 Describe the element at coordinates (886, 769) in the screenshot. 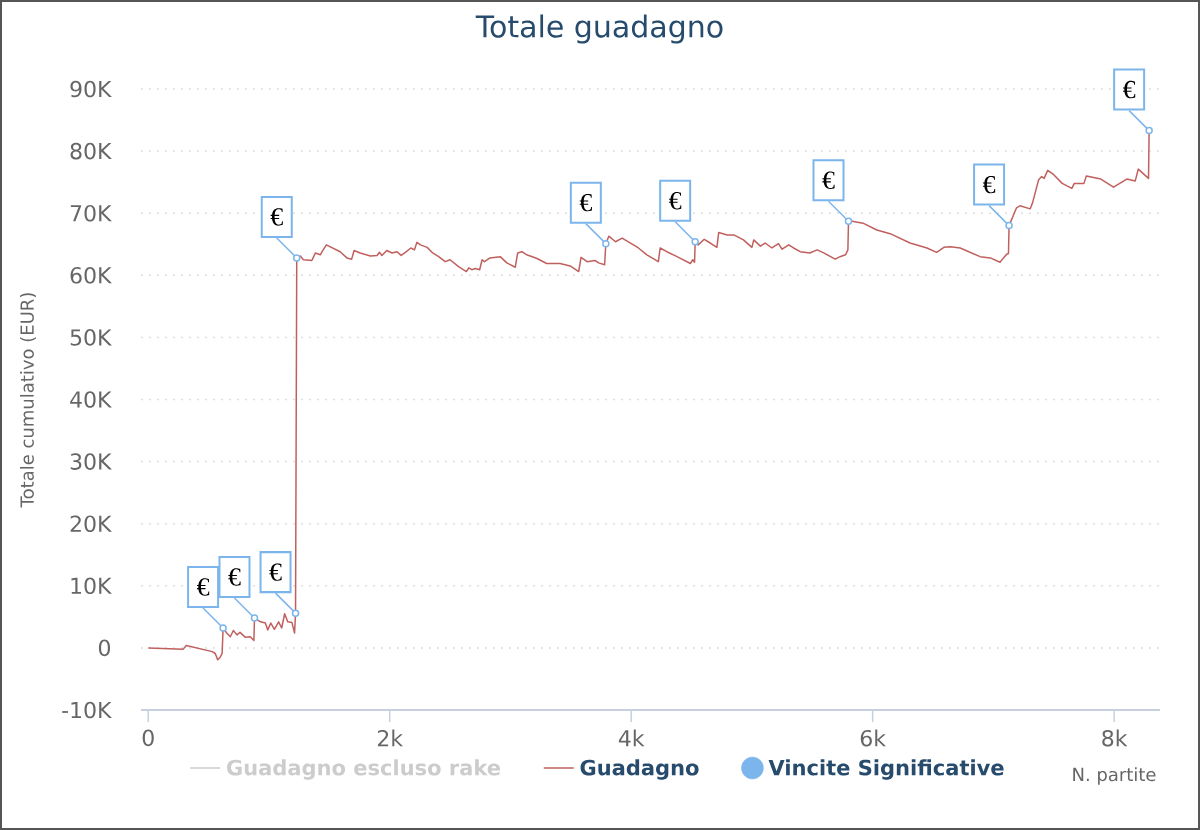

I see `legend-label: Vincite Significative` at that location.